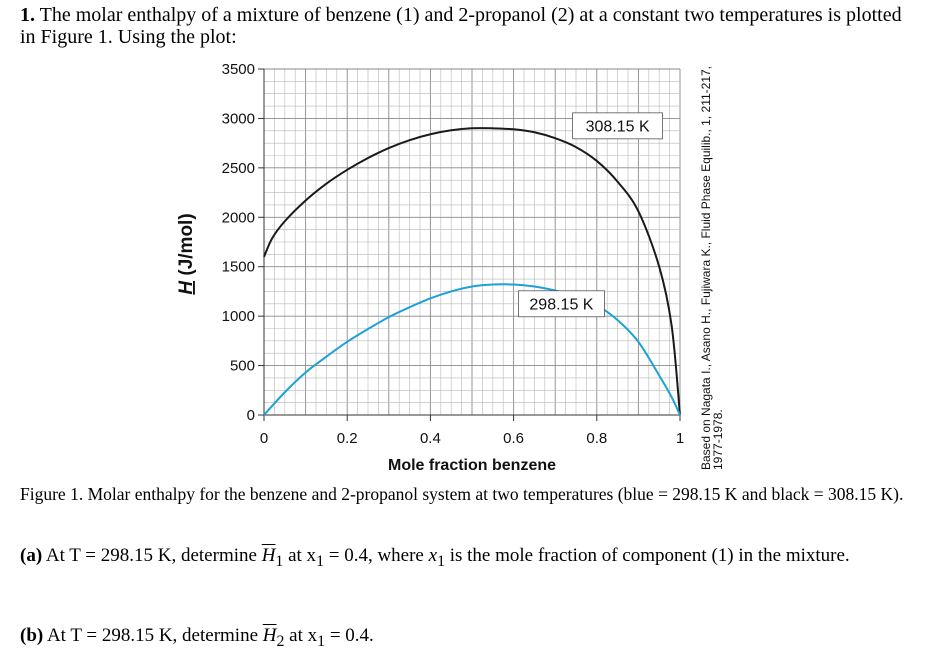 The height and width of the screenshot is (658, 940). Describe the element at coordinates (280, 641) in the screenshot. I see `partial-molar-enthalpy-subscript-2: 2` at that location.